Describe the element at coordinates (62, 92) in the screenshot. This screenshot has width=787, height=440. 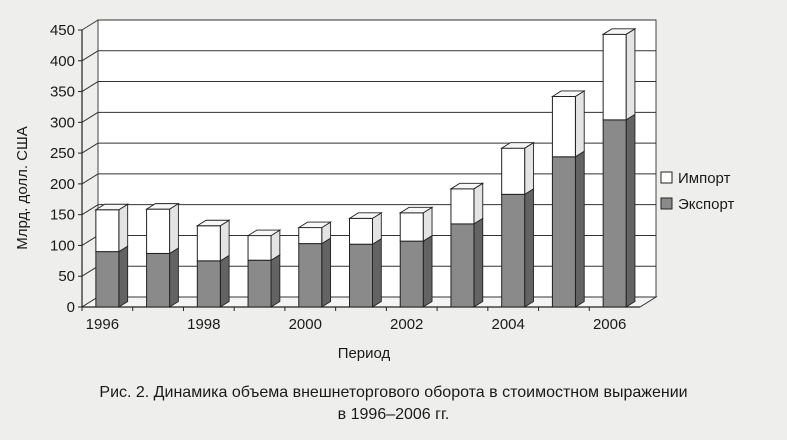
I see `y-tick-label: 350` at that location.